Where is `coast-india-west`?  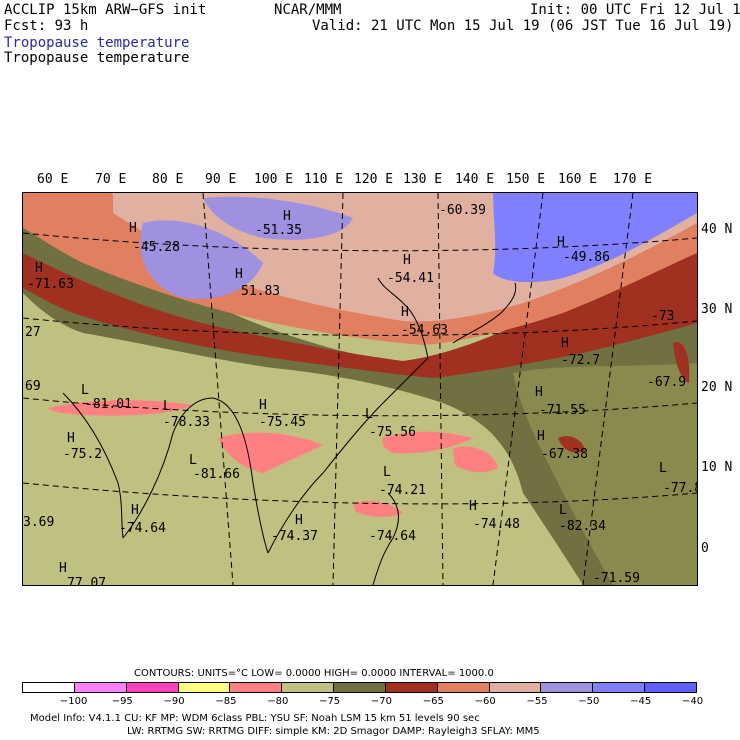
coast-india-west is located at coordinates (93, 465).